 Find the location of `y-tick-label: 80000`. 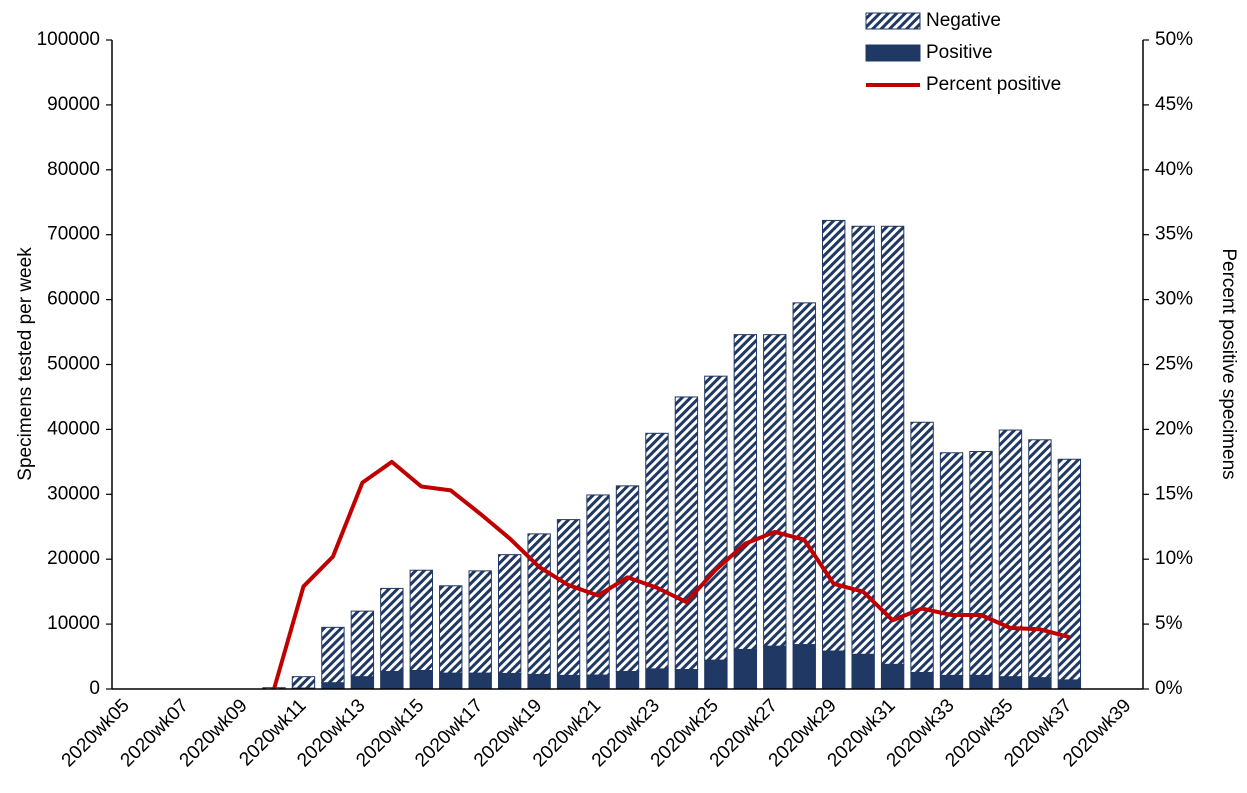

y-tick-label: 80000 is located at coordinates (73, 169).